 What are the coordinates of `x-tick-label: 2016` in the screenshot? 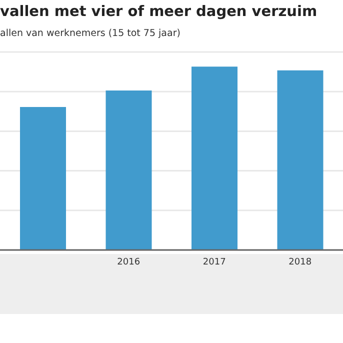 It's located at (128, 262).